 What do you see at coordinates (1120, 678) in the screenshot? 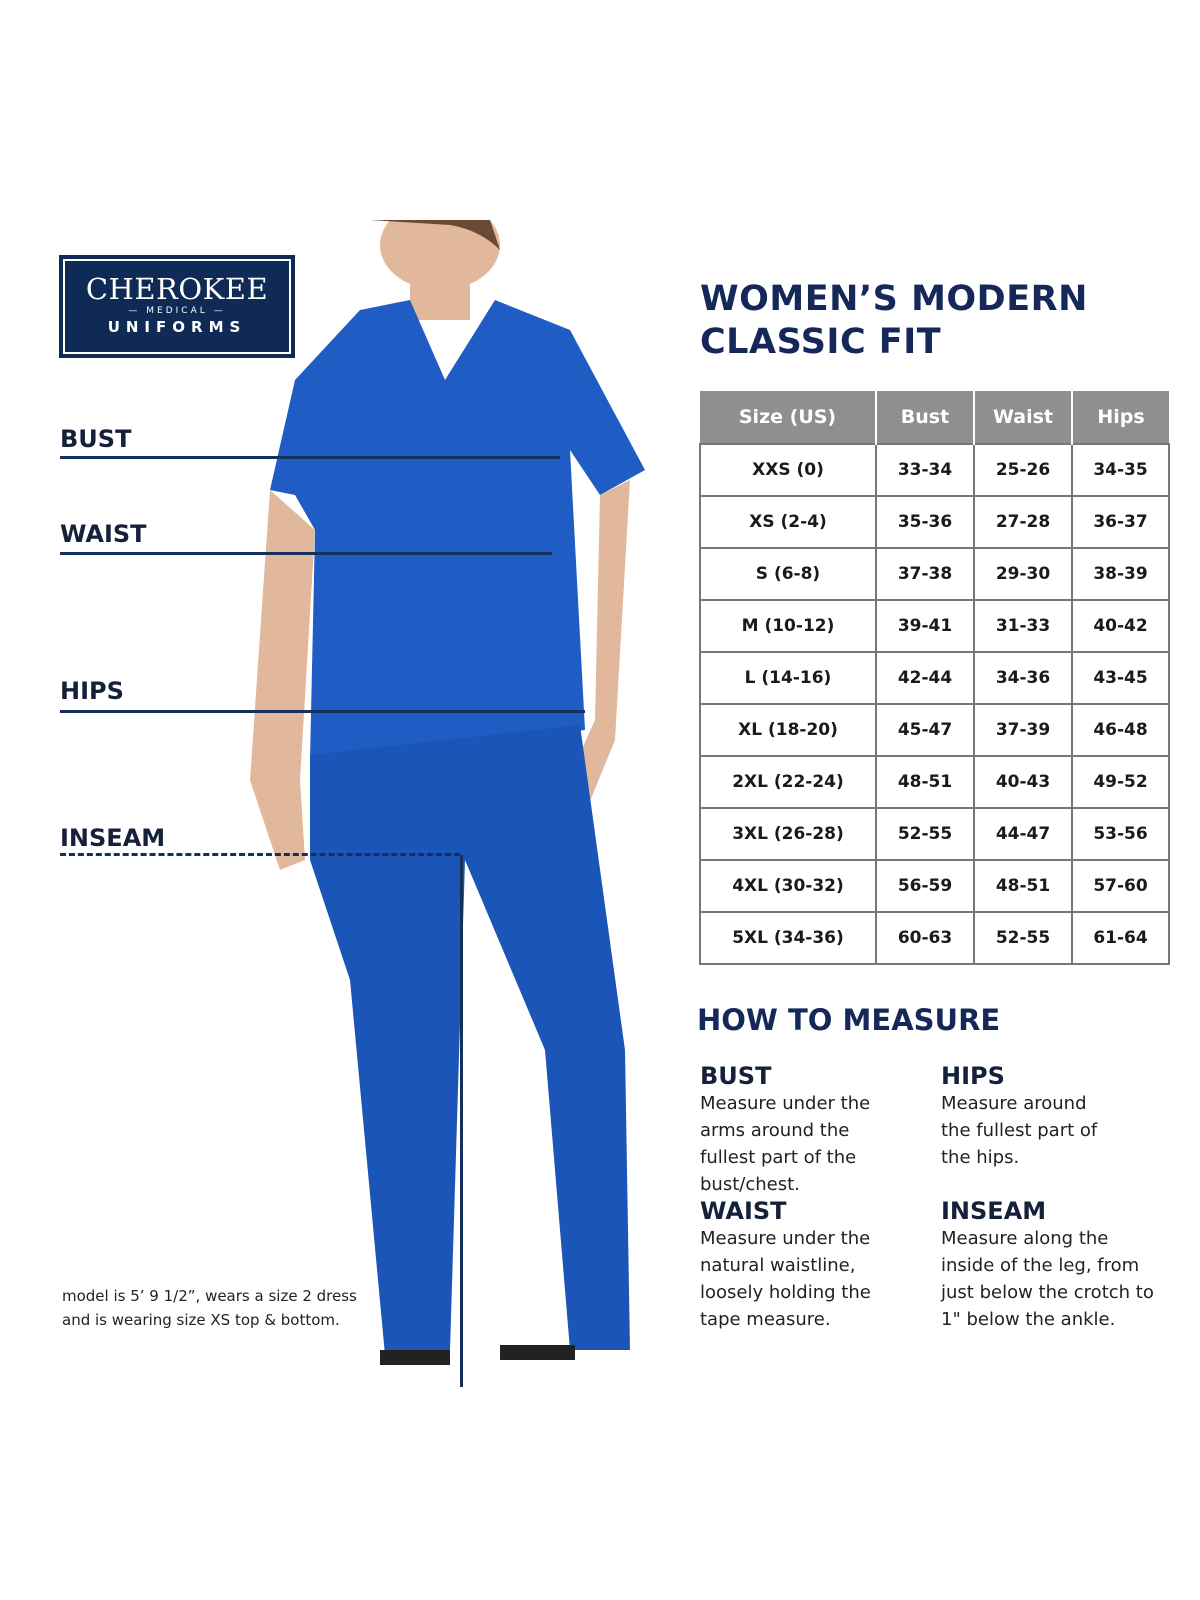
I see `table-cell: 43-45` at bounding box center [1120, 678].